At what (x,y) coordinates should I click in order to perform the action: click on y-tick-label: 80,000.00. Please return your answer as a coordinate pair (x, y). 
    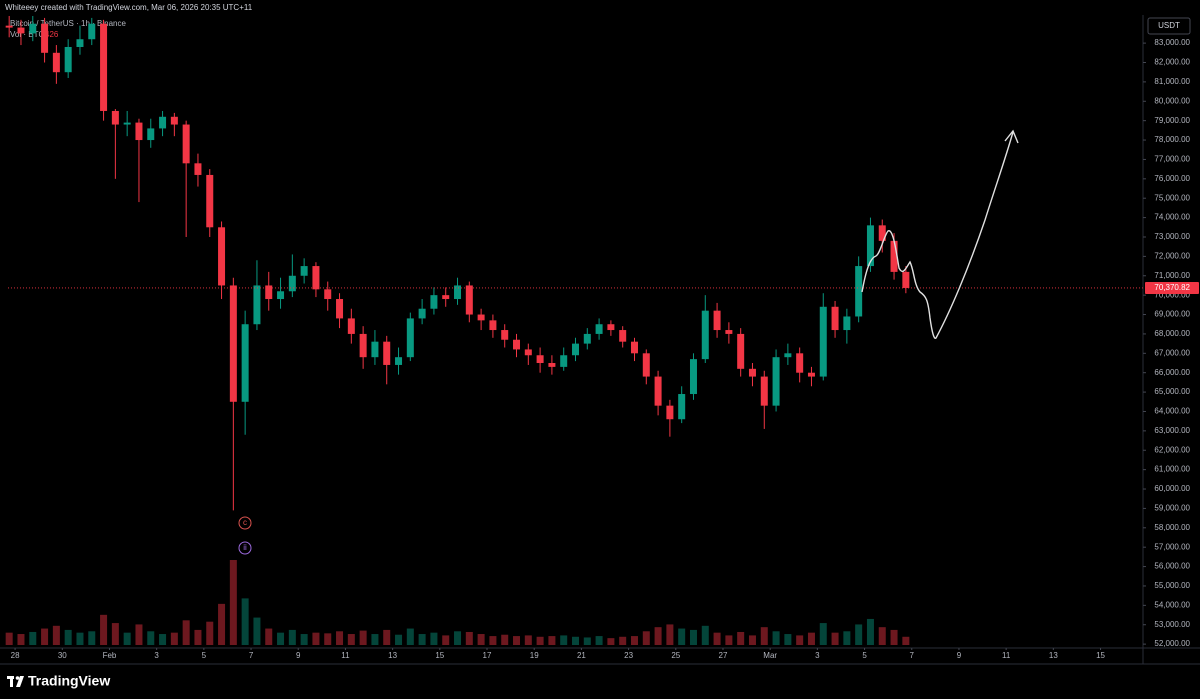
    Looking at the image, I should click on (1172, 100).